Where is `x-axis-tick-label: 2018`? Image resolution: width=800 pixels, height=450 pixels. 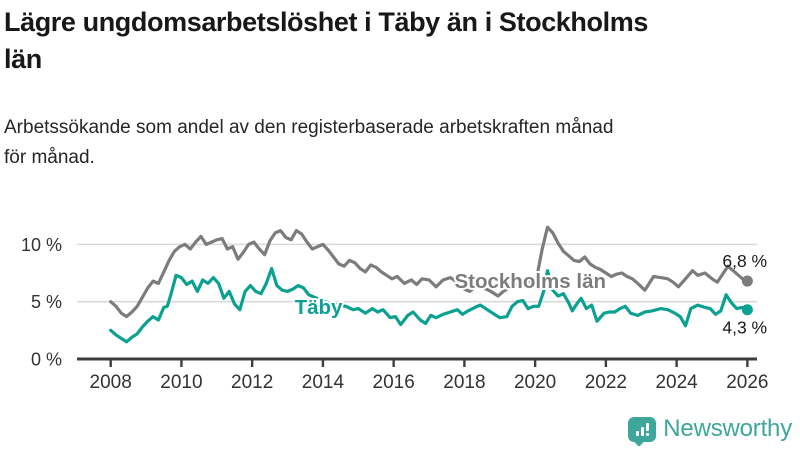 x-axis-tick-label: 2018 is located at coordinates (464, 382).